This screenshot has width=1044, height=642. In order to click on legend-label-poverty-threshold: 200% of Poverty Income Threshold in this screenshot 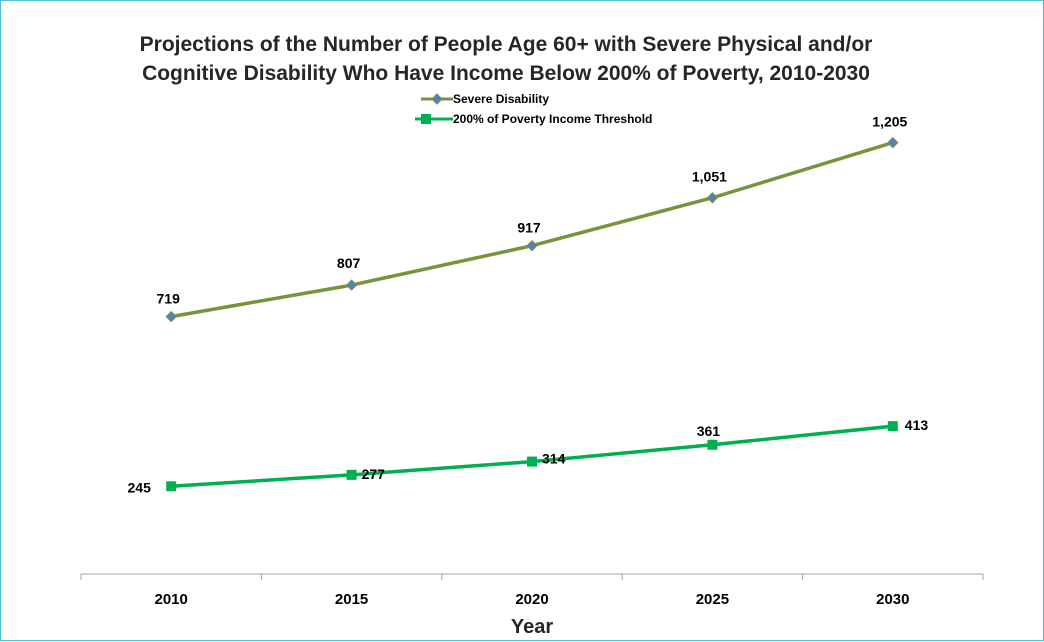, I will do `click(552, 119)`.